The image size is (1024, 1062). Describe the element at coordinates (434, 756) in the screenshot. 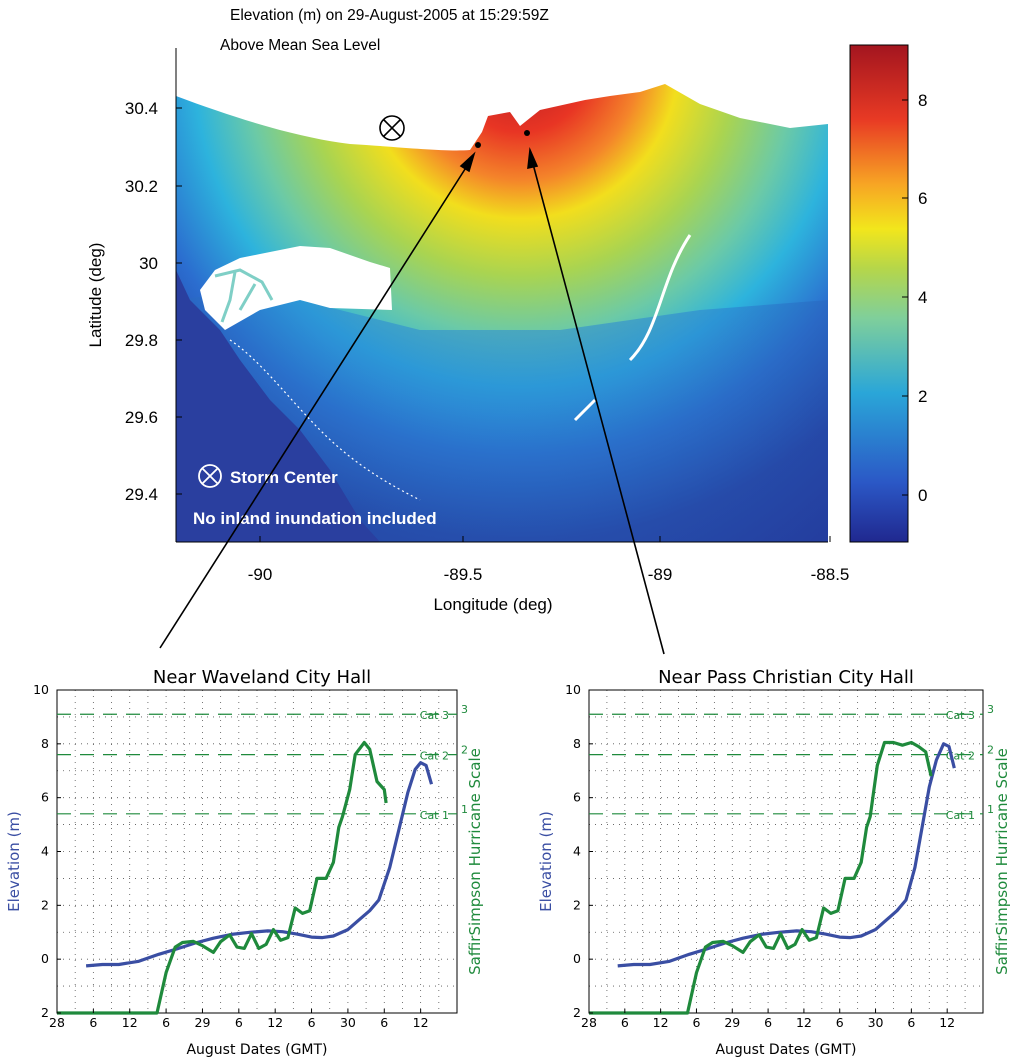

I see `category-label: Cat 2` at that location.